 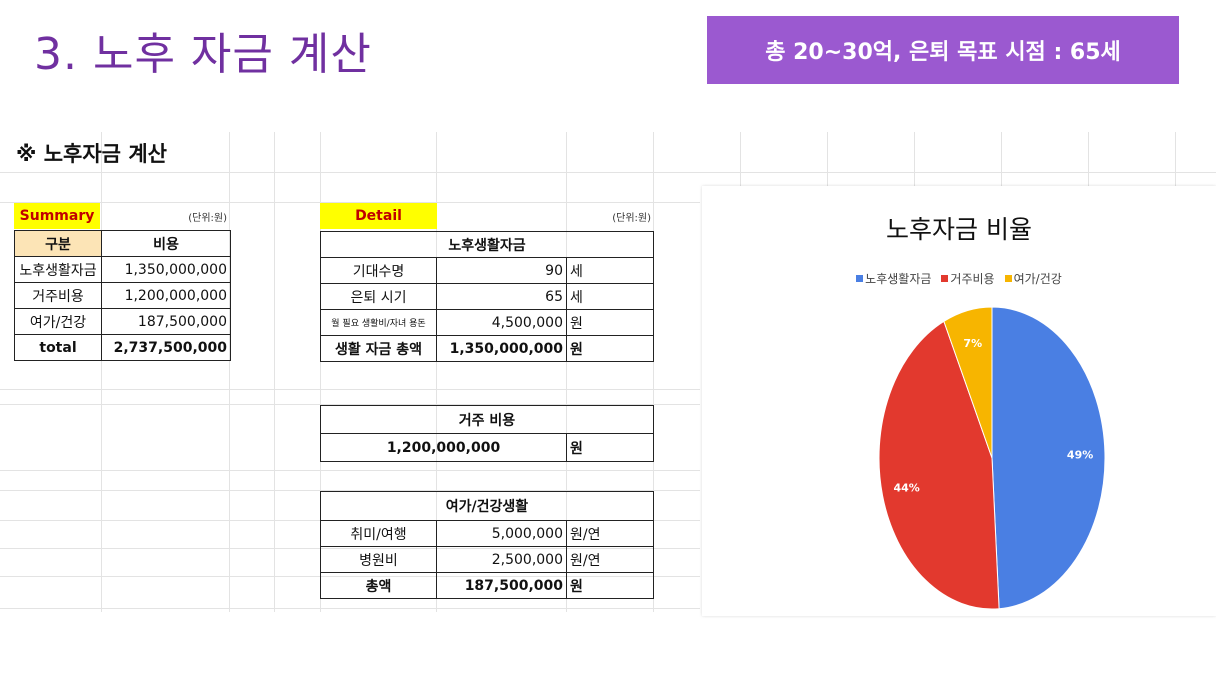 I want to click on detail-value: 1,350,000,000, so click(x=501, y=348).